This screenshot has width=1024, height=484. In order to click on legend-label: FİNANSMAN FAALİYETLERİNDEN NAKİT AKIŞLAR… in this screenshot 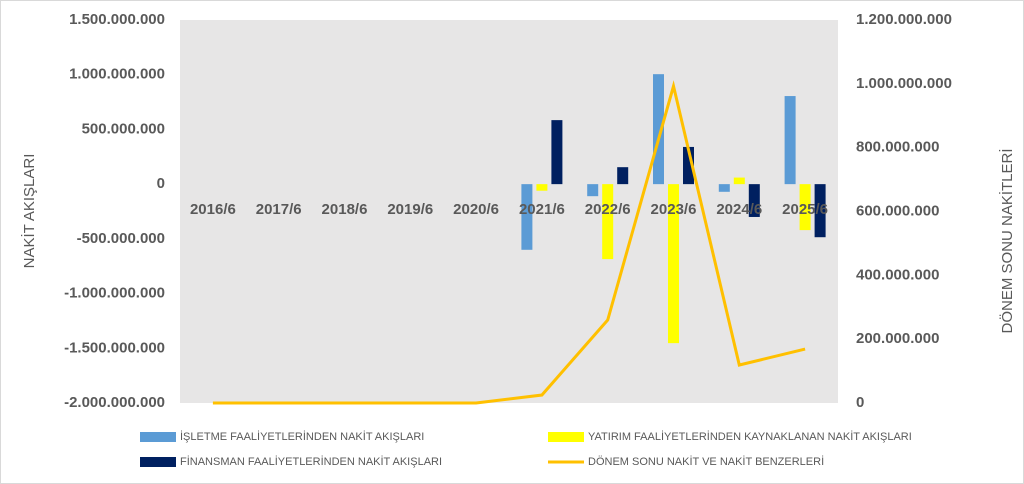, I will do `click(311, 461)`.